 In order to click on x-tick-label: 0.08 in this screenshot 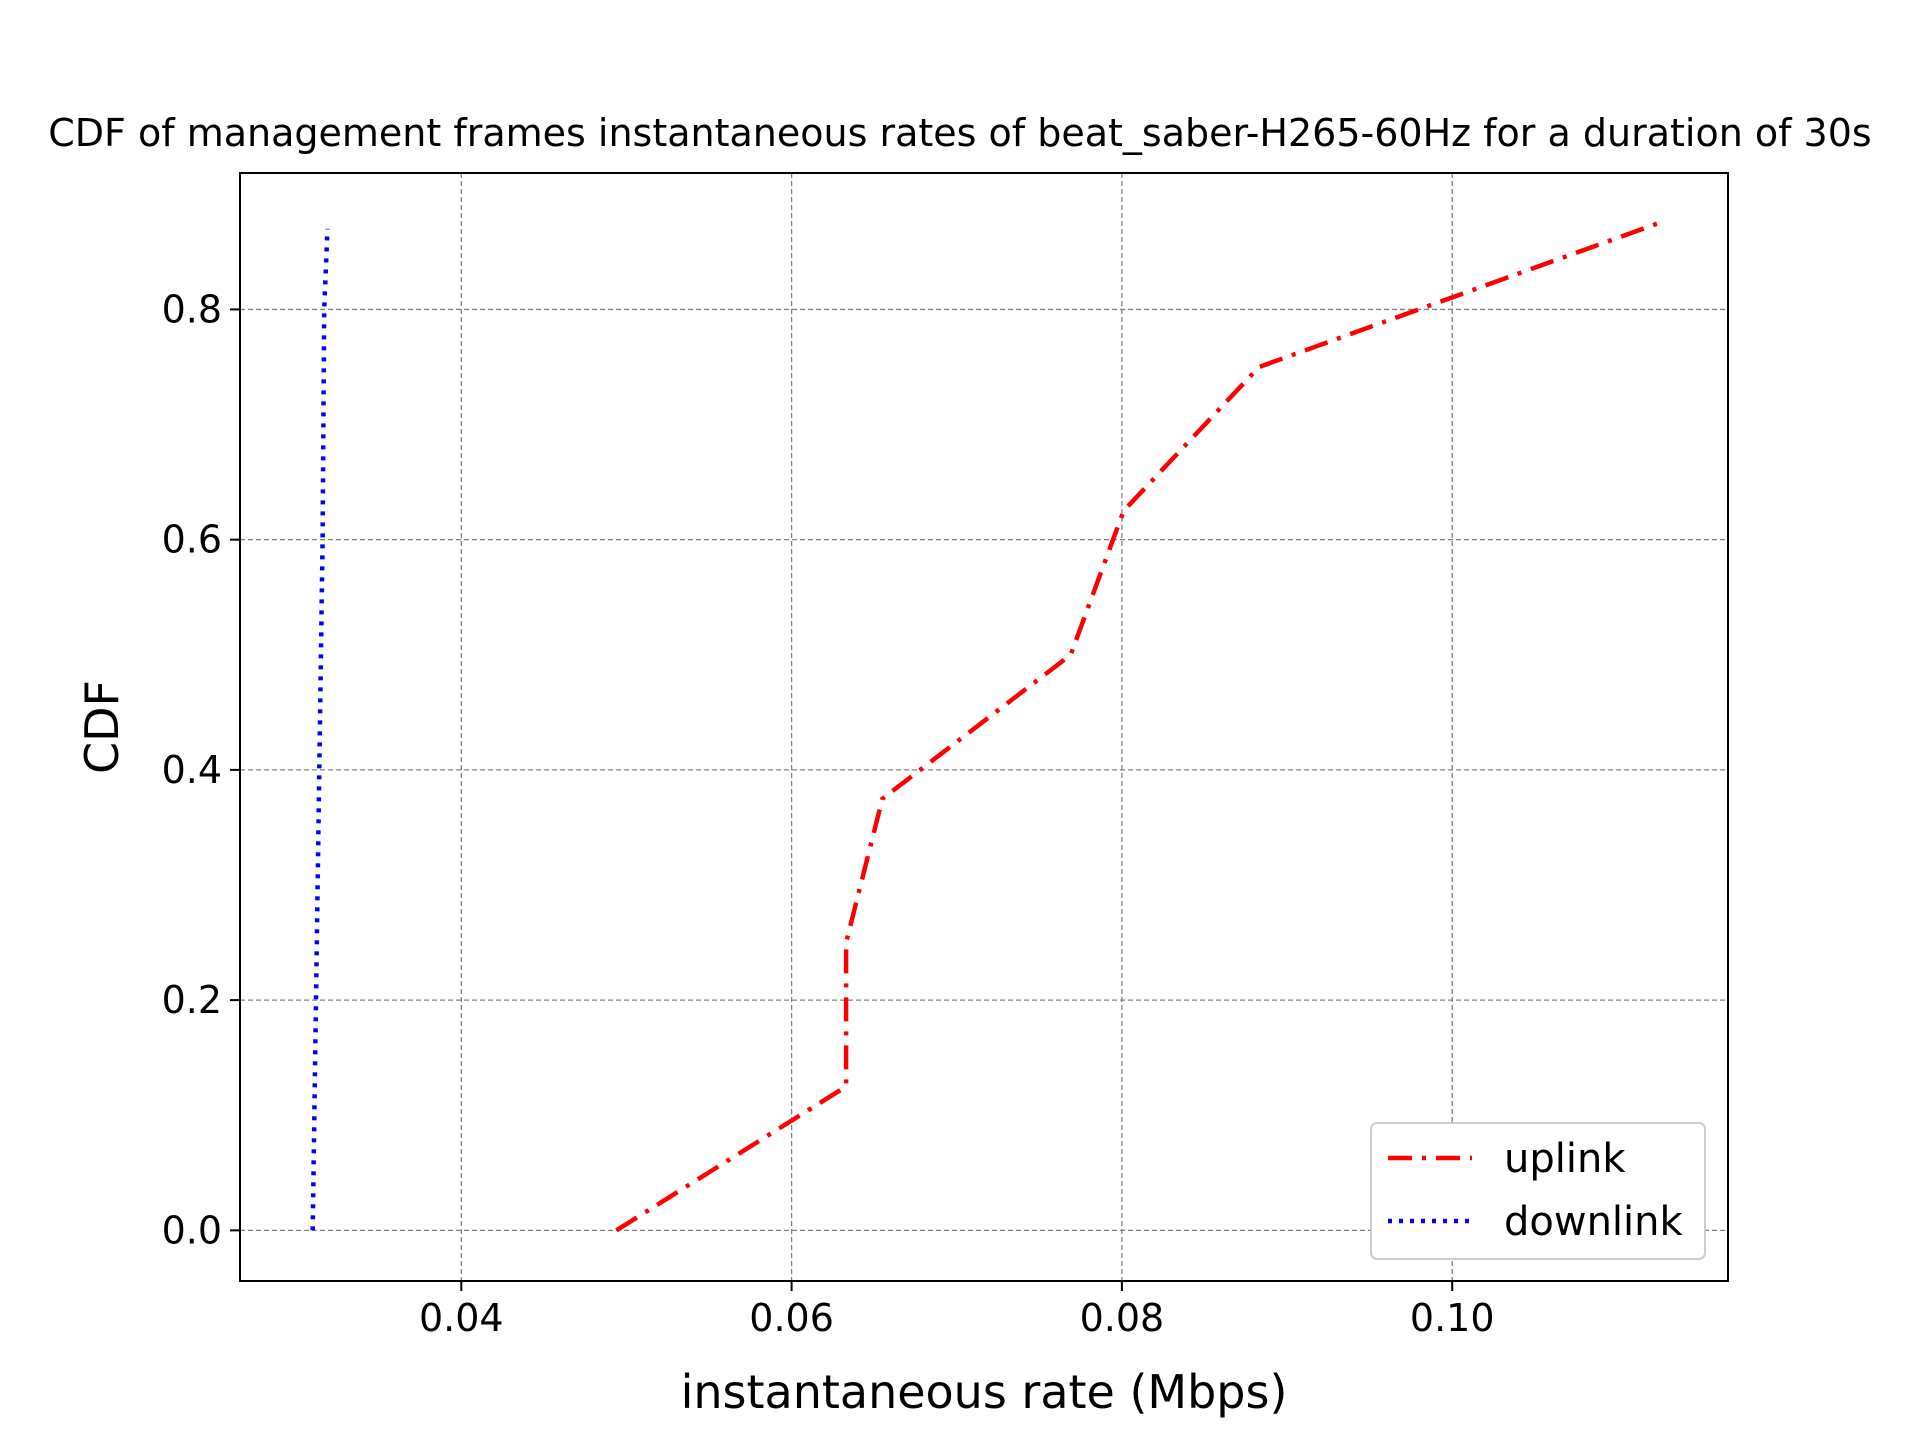, I will do `click(1122, 1318)`.